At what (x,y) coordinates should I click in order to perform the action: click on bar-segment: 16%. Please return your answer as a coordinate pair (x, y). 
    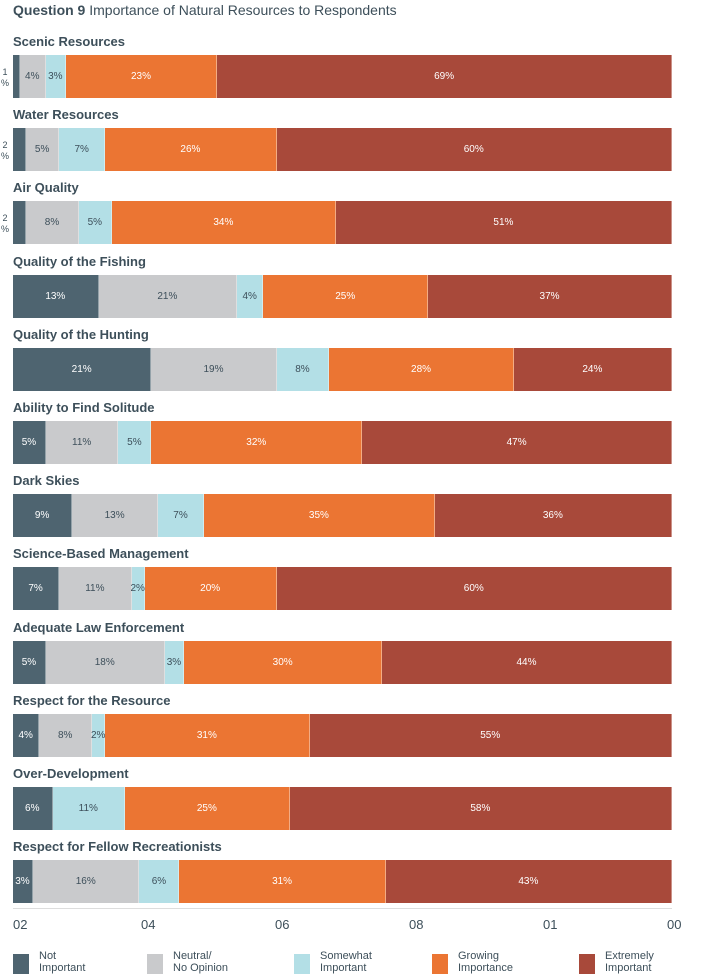
    Looking at the image, I should click on (86, 882).